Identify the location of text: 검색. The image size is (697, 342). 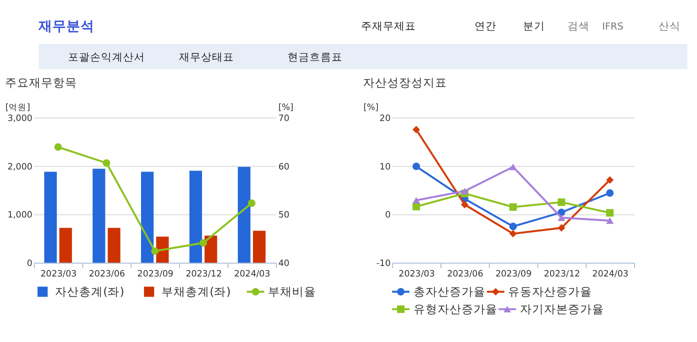
(578, 25).